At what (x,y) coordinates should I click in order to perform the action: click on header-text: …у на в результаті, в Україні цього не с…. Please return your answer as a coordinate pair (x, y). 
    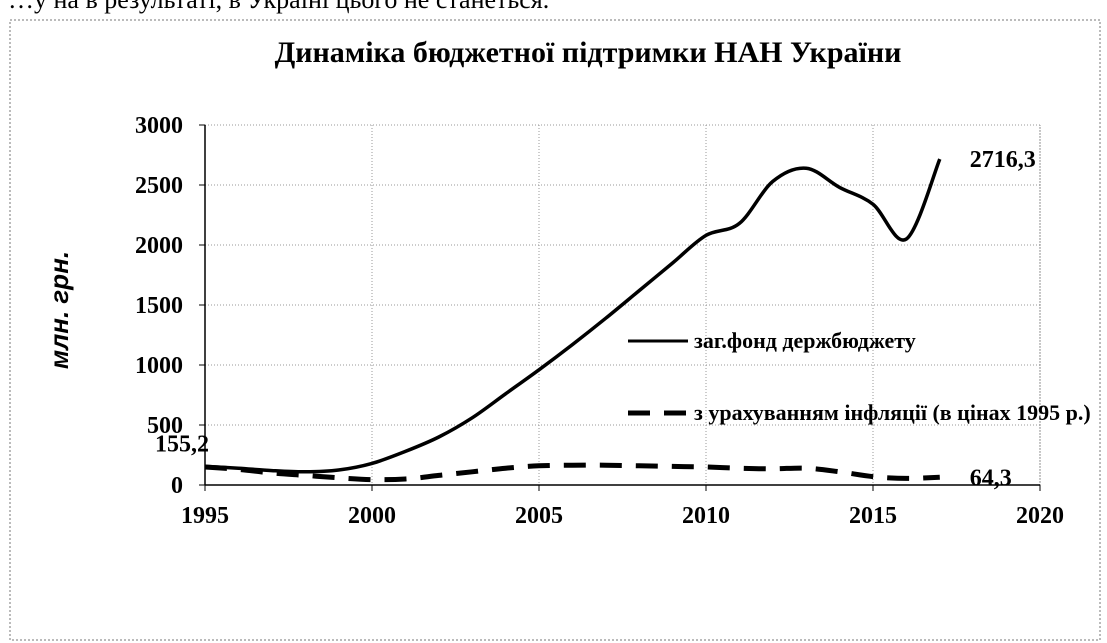
    Looking at the image, I should click on (278, 7).